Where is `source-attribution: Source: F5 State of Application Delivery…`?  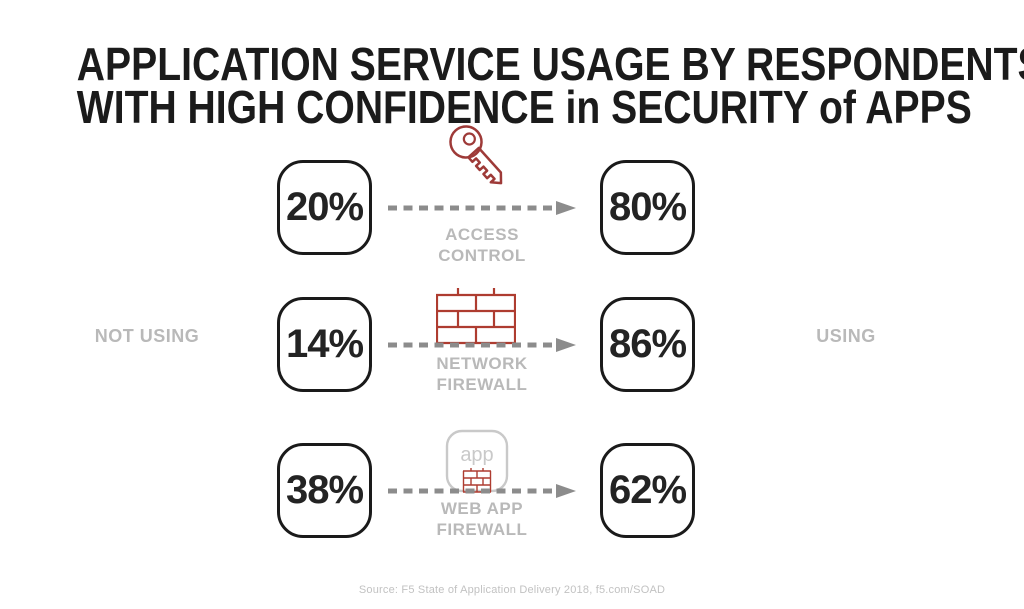 source-attribution: Source: F5 State of Application Delivery… is located at coordinates (512, 590).